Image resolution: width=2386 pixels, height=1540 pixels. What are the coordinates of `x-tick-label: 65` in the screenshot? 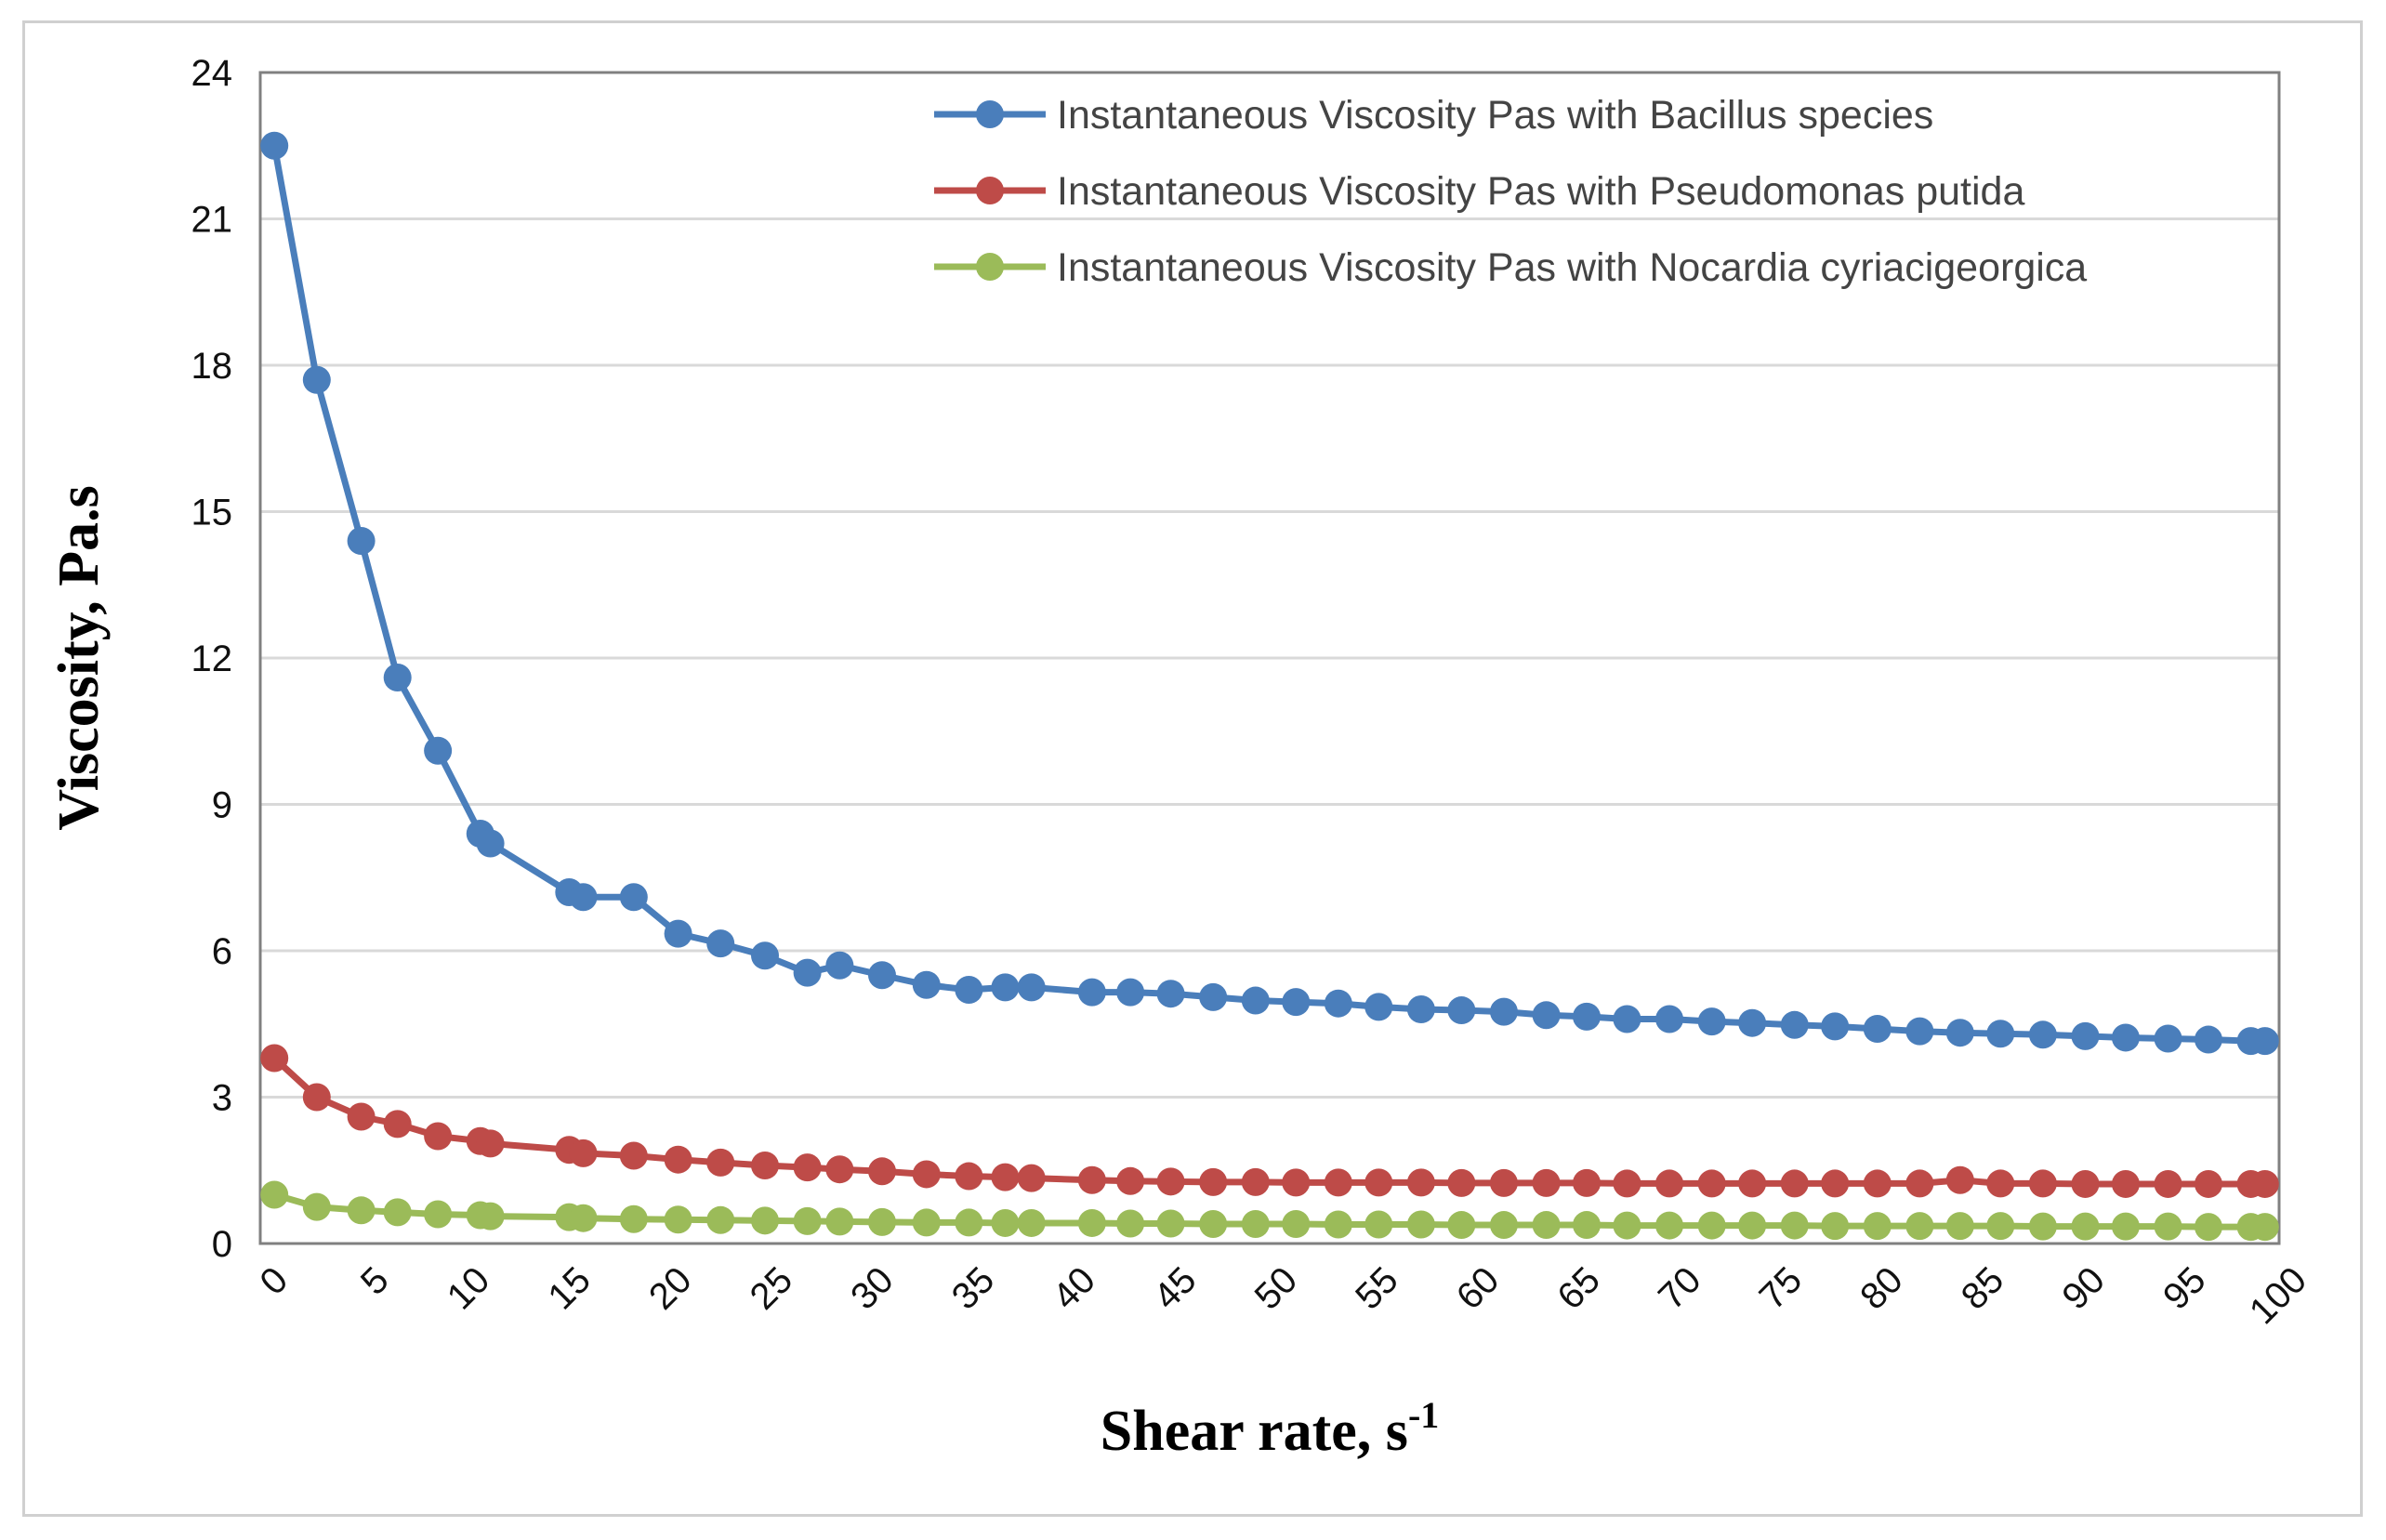 It's located at (1578, 1289).